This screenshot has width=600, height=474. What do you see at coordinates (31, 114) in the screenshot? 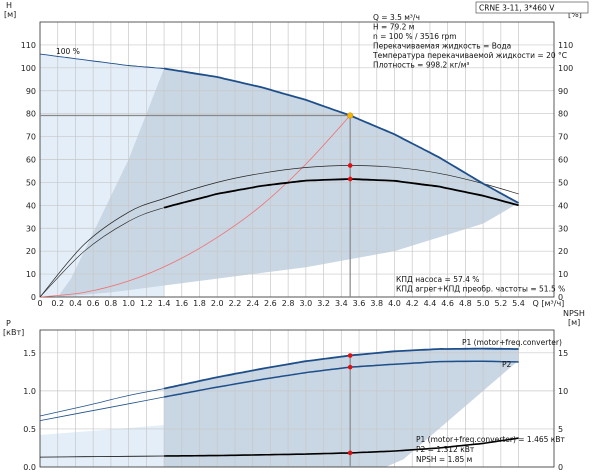
I see `y-left-tick-label: 80` at bounding box center [31, 114].